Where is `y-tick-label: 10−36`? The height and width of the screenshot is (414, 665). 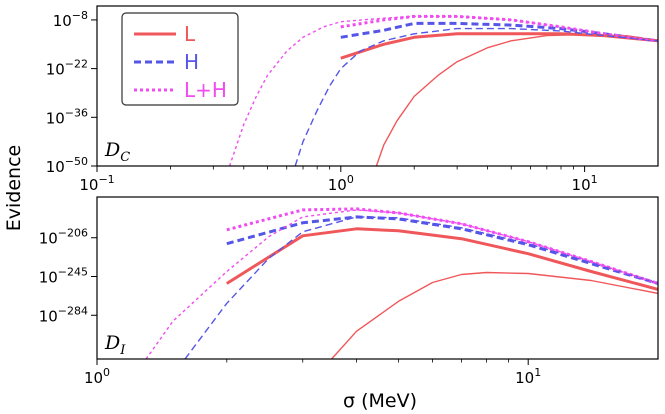 y-tick-label: 10−36 is located at coordinates (67, 116).